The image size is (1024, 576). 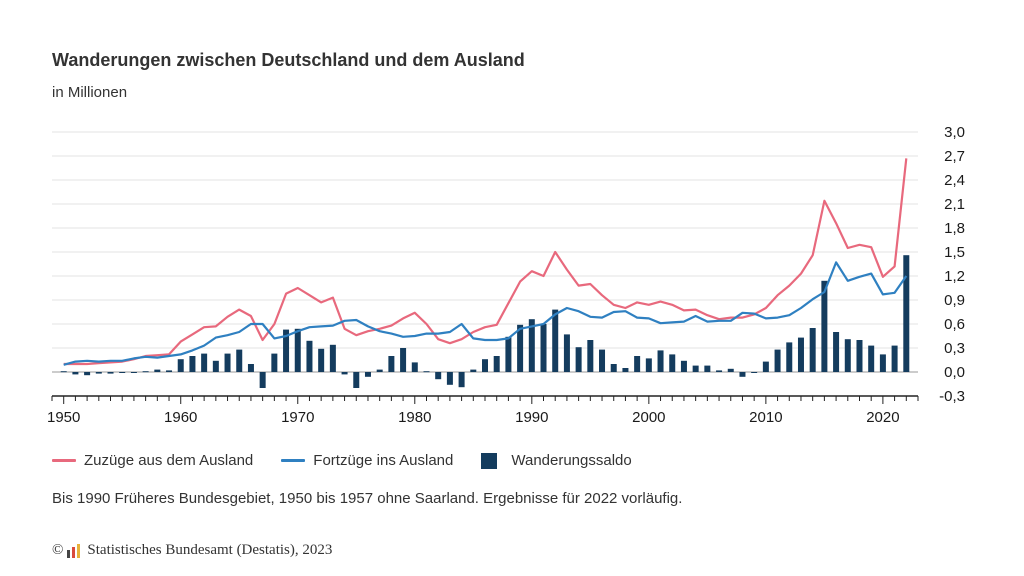 What do you see at coordinates (556, 460) in the screenshot?
I see `legend-item-saldo: Wanderungssaldo` at bounding box center [556, 460].